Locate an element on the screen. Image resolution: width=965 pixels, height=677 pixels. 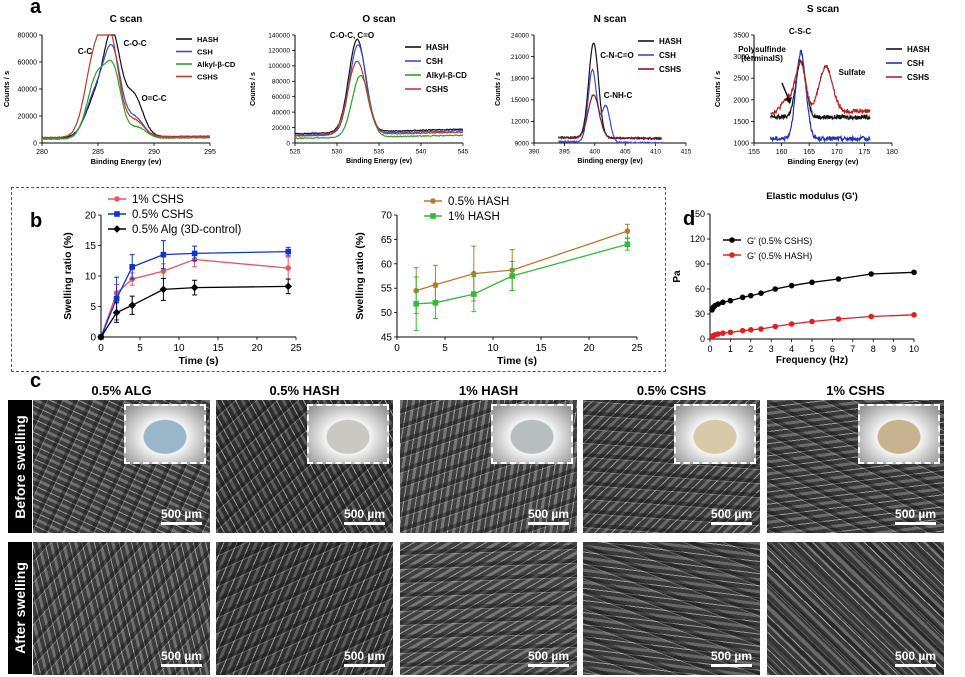
x-tick-label: 160 is located at coordinates (782, 152).